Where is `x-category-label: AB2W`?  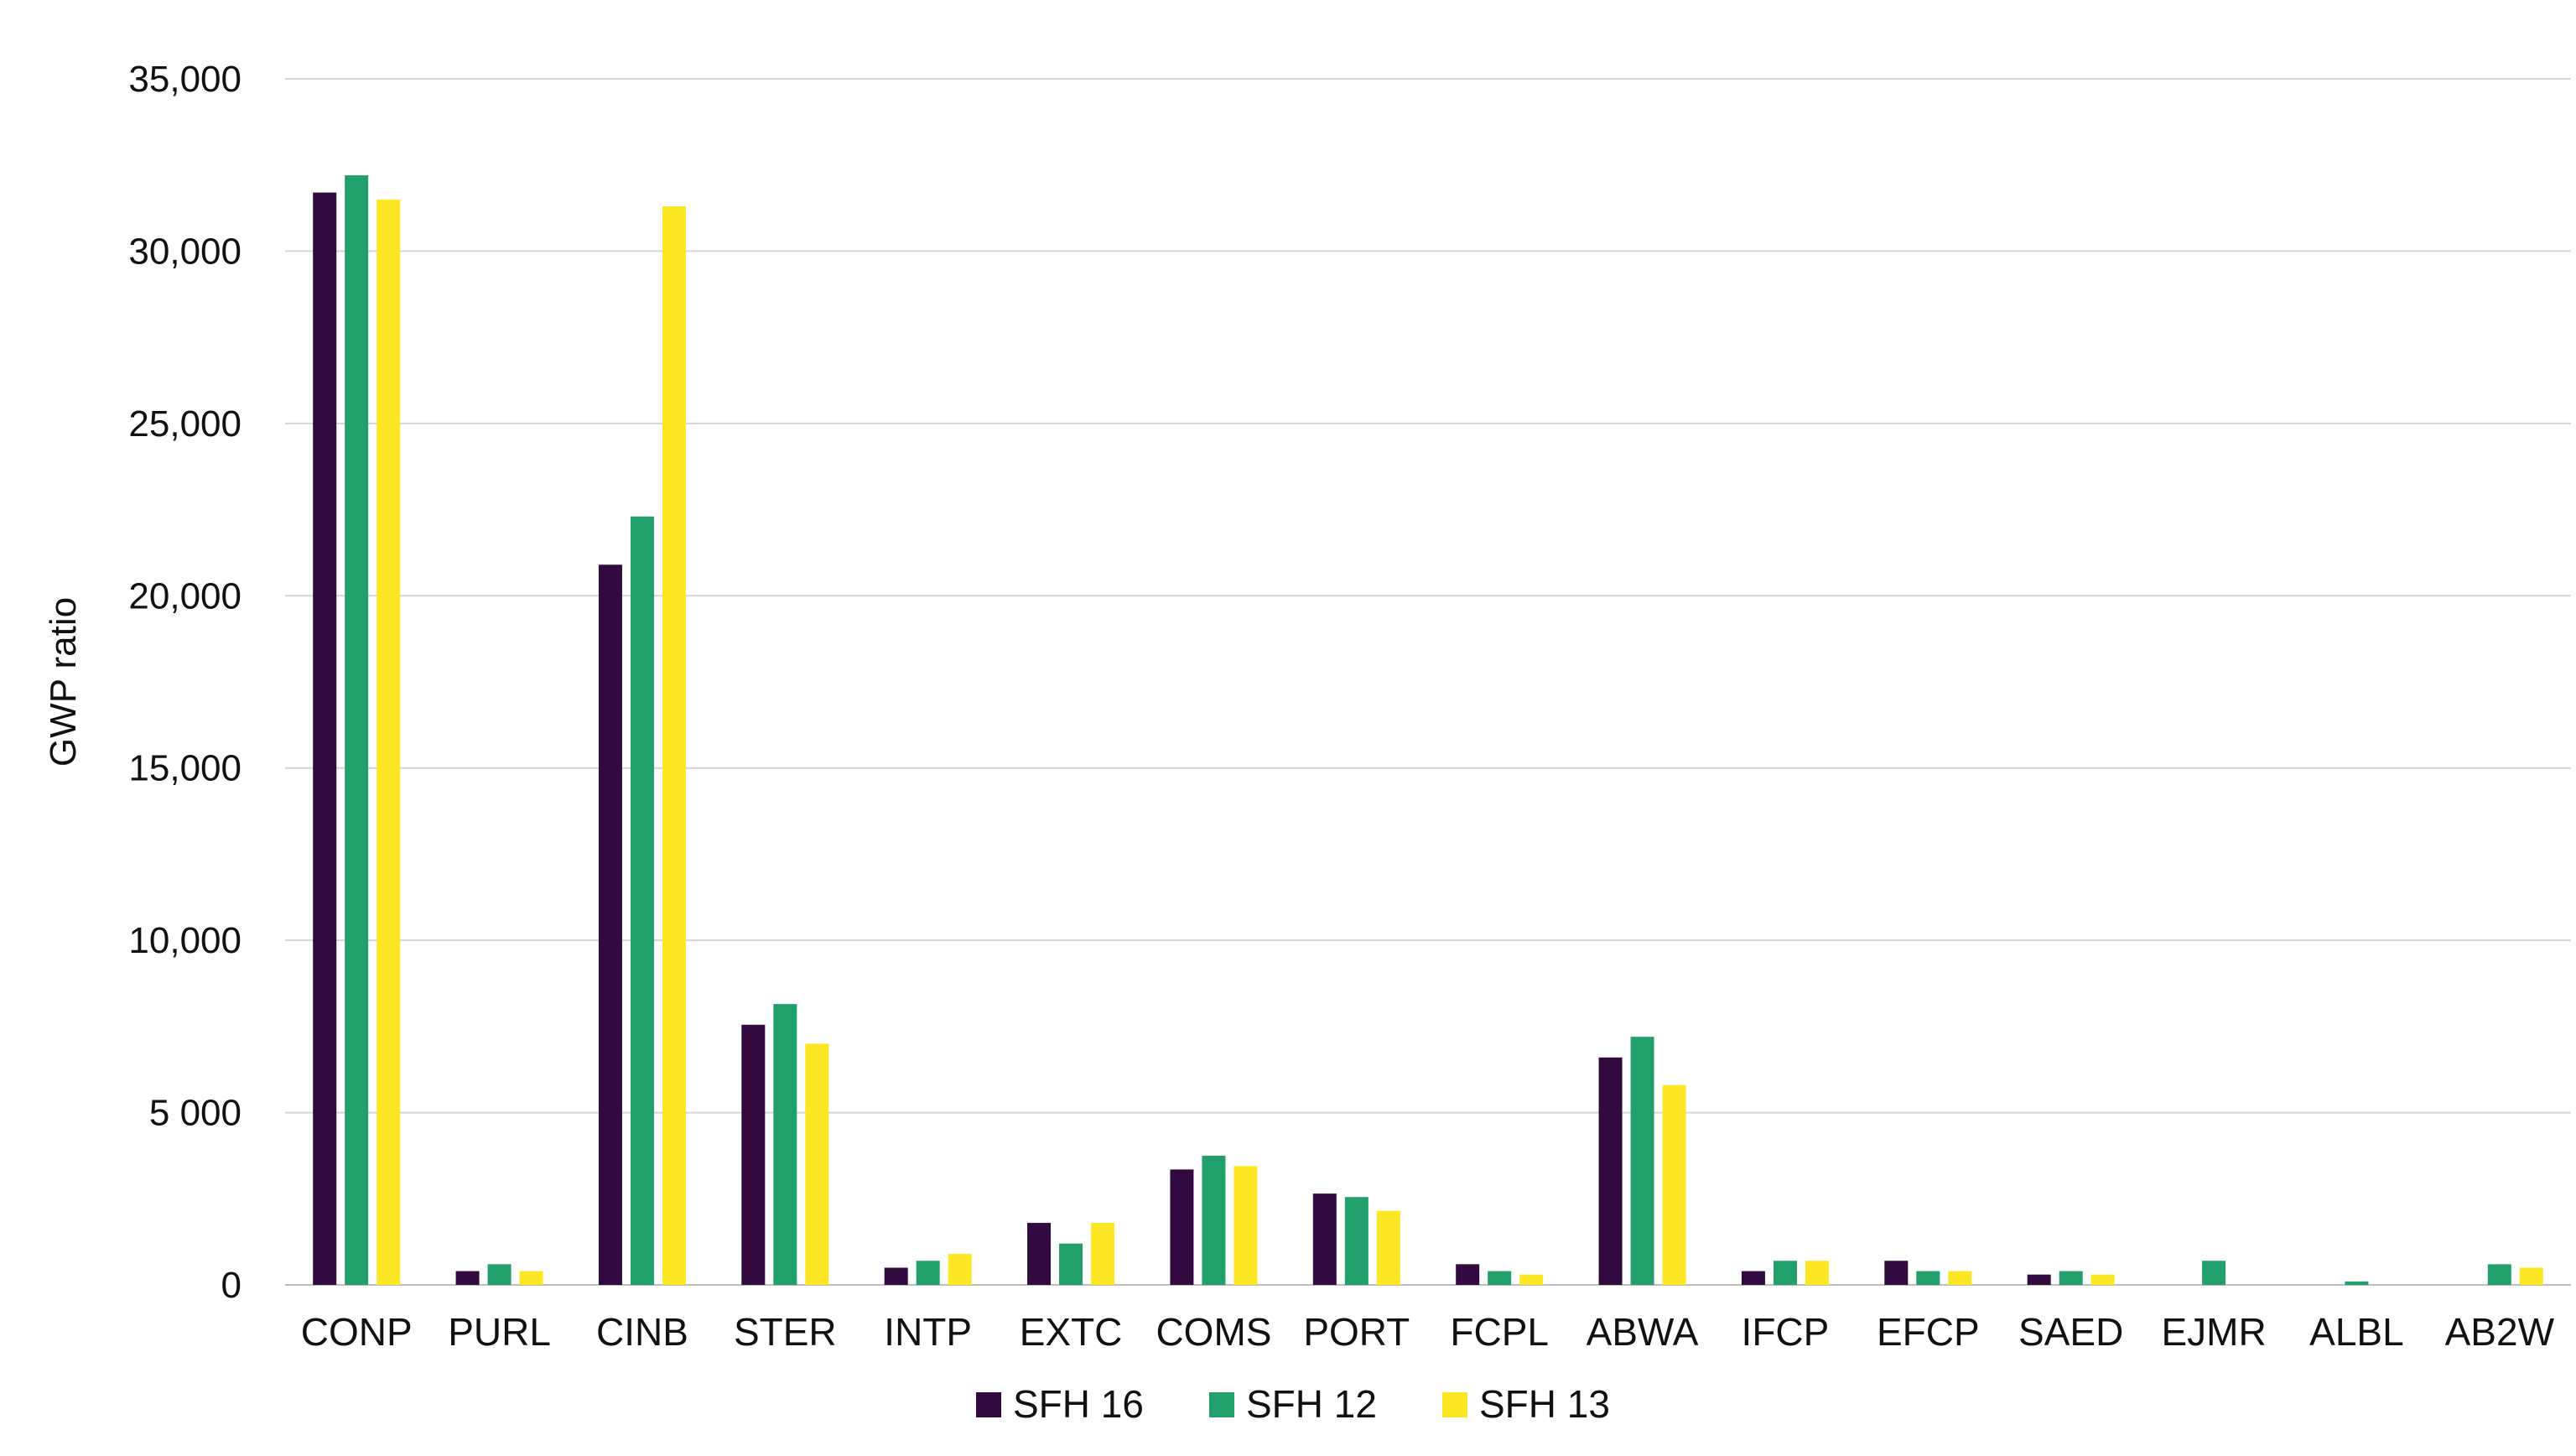
x-category-label: AB2W is located at coordinates (2500, 1332).